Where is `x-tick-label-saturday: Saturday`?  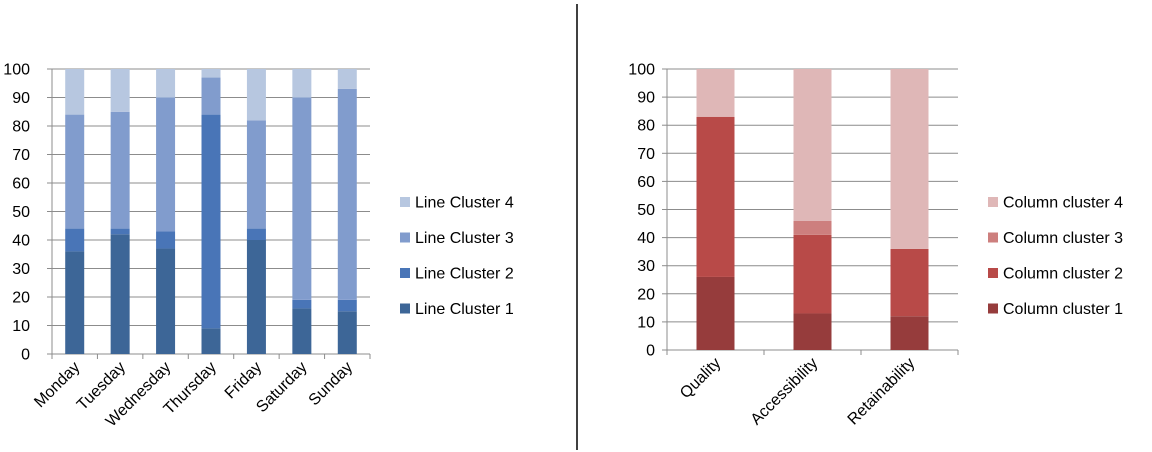 x-tick-label-saturday: Saturday is located at coordinates (281, 387).